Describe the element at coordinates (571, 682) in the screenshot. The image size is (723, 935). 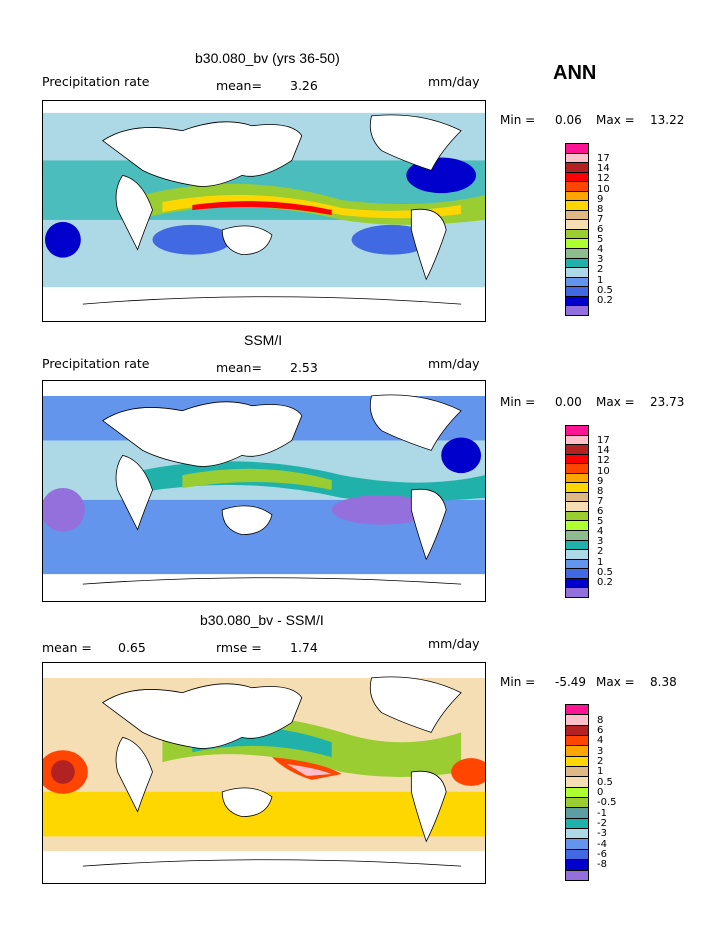
I see `min-value: -5.49` at that location.